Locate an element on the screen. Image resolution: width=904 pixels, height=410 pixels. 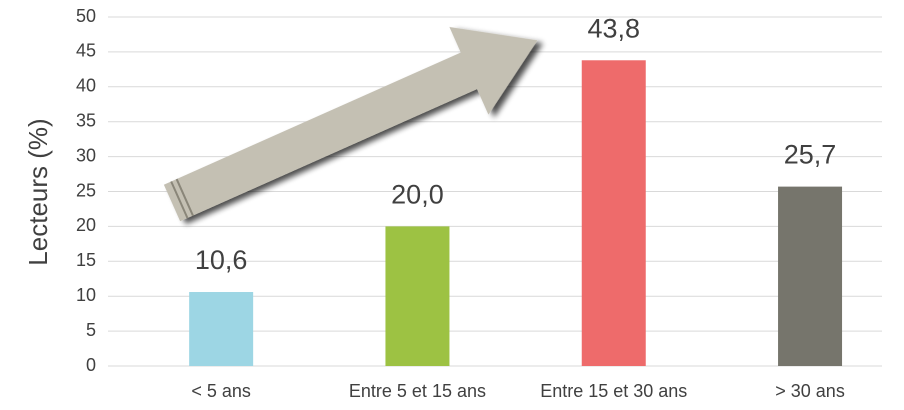
y-tick-label: 30 is located at coordinates (86, 155).